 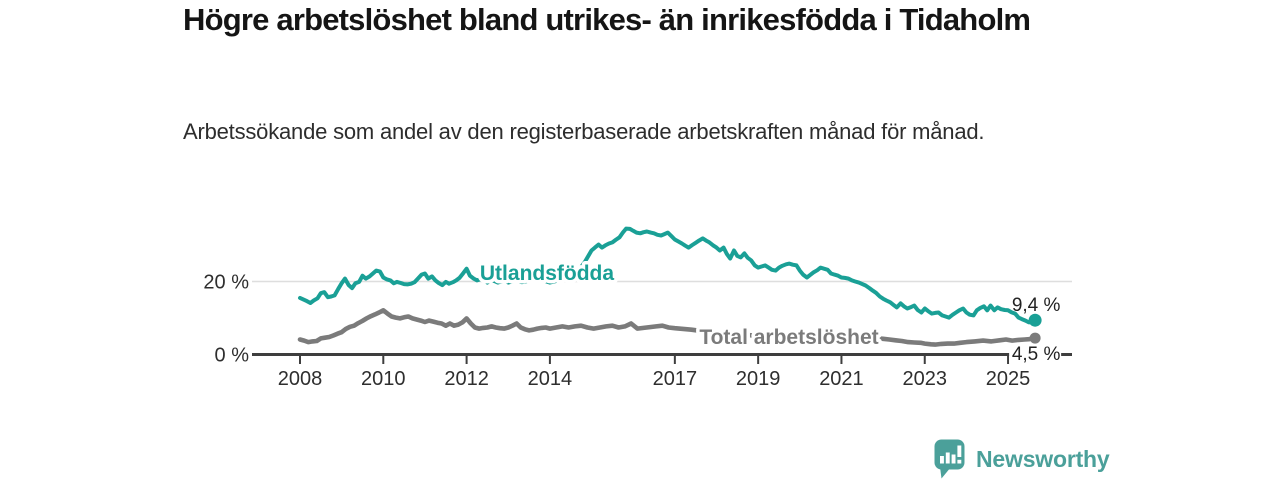 I want to click on newsworthy-logo: Newsworthy, so click(x=1021, y=459).